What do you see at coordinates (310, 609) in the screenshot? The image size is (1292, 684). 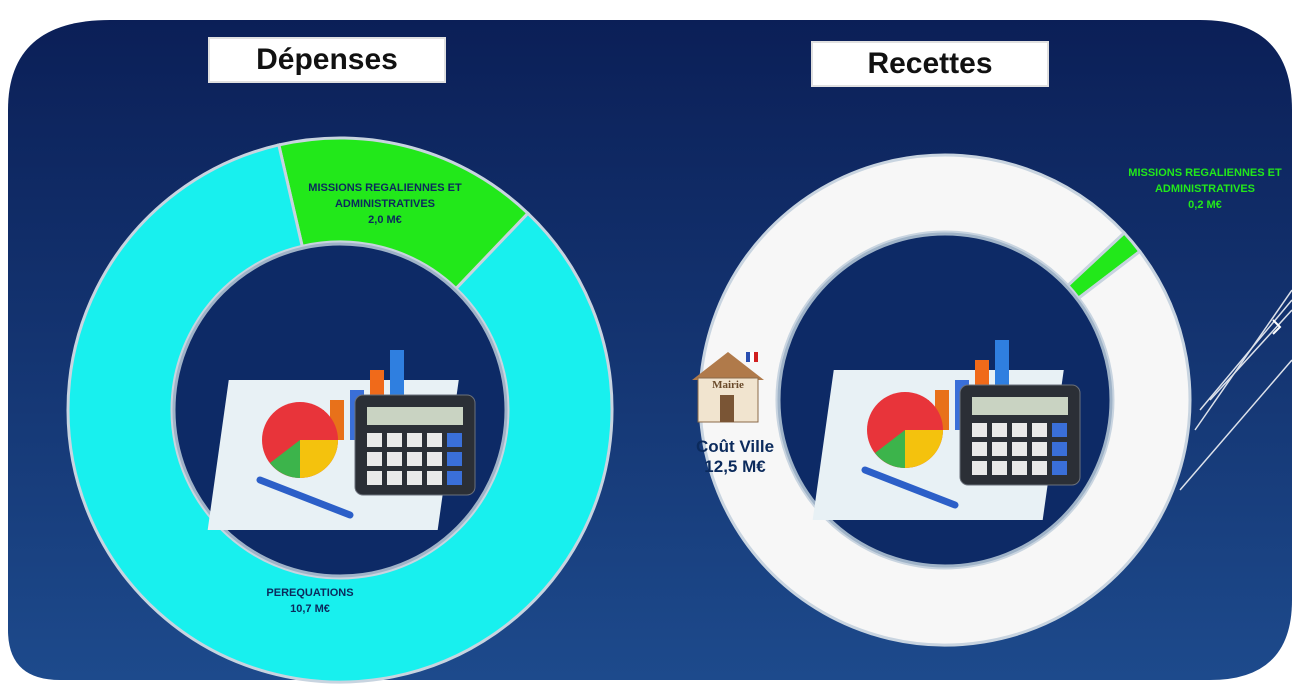 I see `slice-value: 10,7 M€` at bounding box center [310, 609].